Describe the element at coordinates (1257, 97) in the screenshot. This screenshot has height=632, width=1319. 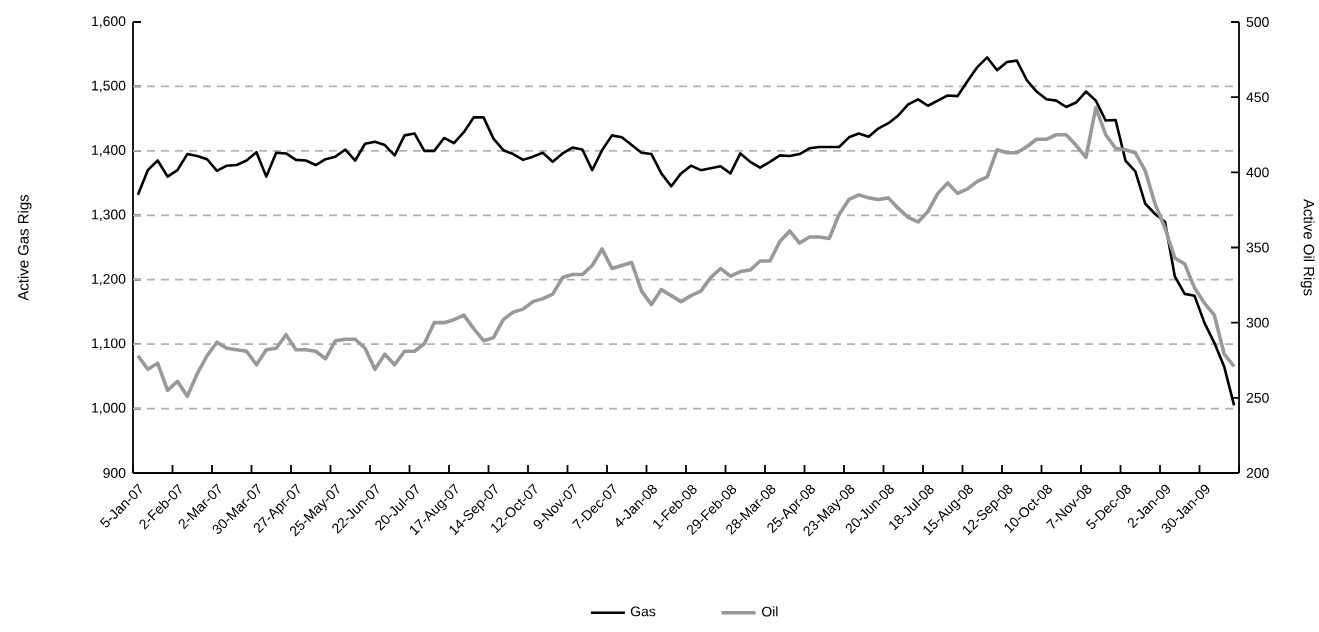
I see `y2-tick-label: 450` at that location.